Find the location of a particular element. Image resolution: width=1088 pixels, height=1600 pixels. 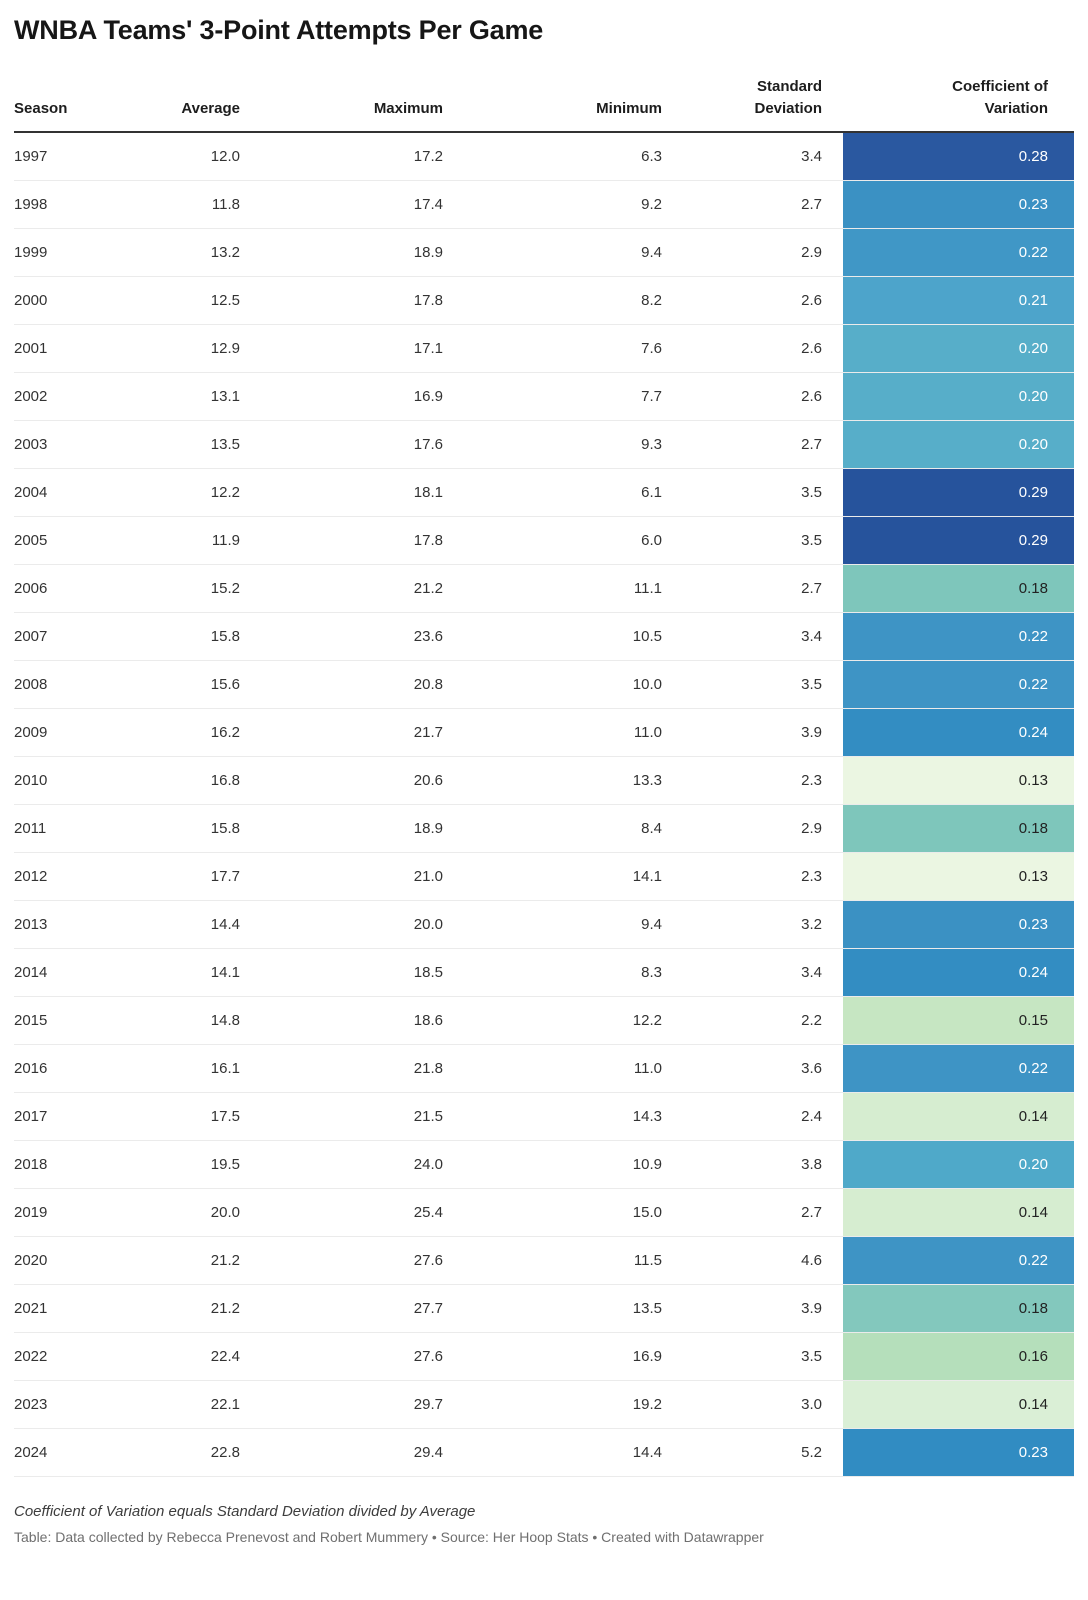

cov-cell: 0.13 is located at coordinates (948, 780).